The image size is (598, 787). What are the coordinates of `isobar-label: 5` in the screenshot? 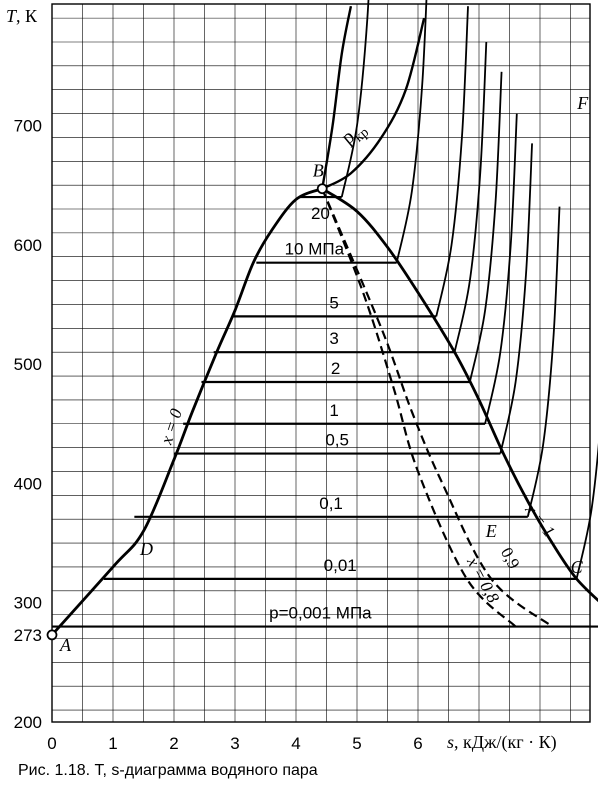 It's located at (333, 302).